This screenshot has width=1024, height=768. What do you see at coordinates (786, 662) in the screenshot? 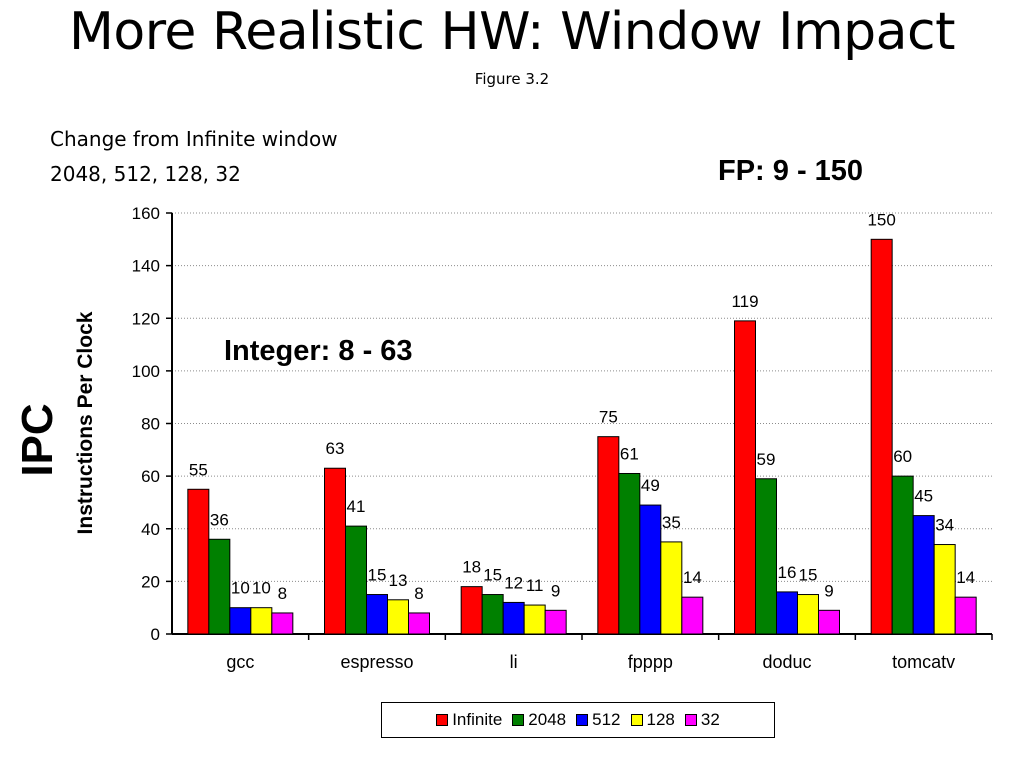
I see `x-tick-label: doduc` at bounding box center [786, 662].